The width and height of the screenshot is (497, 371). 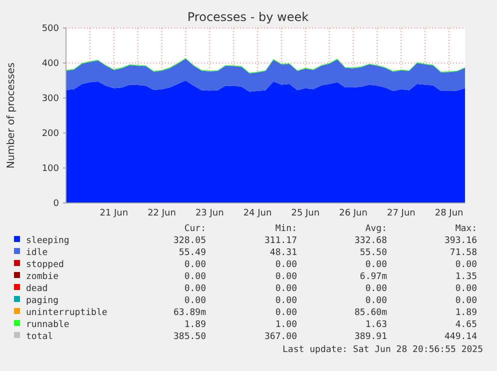 I want to click on x-tick-label: 23 Jun, so click(x=209, y=213).